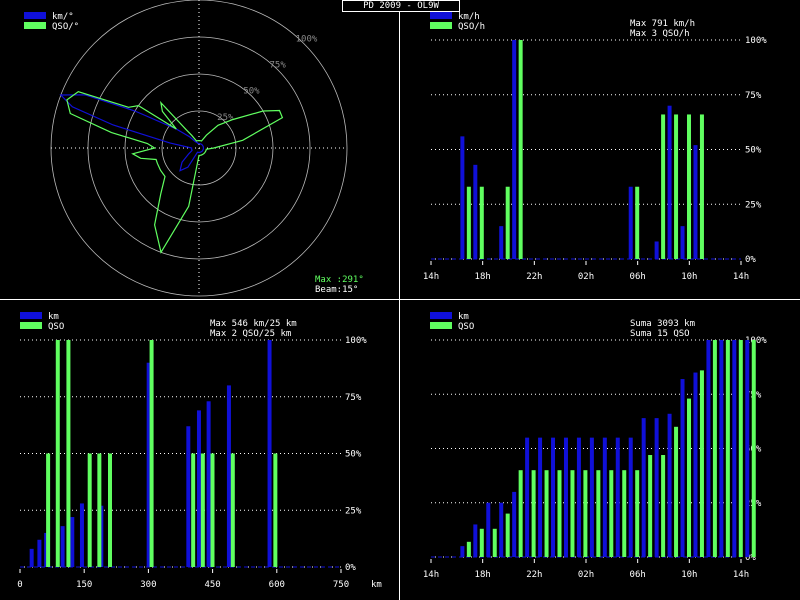 Image resolution: width=800 pixels, height=600 pixels. I want to click on polar-ring, so click(199, 148).